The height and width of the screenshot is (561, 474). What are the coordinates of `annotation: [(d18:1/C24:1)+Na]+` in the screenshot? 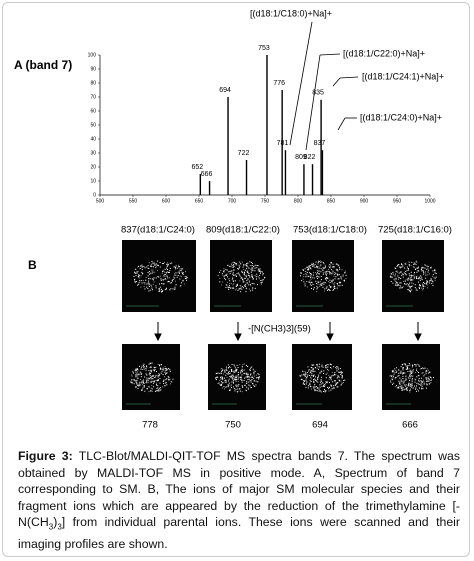 It's located at (403, 76).